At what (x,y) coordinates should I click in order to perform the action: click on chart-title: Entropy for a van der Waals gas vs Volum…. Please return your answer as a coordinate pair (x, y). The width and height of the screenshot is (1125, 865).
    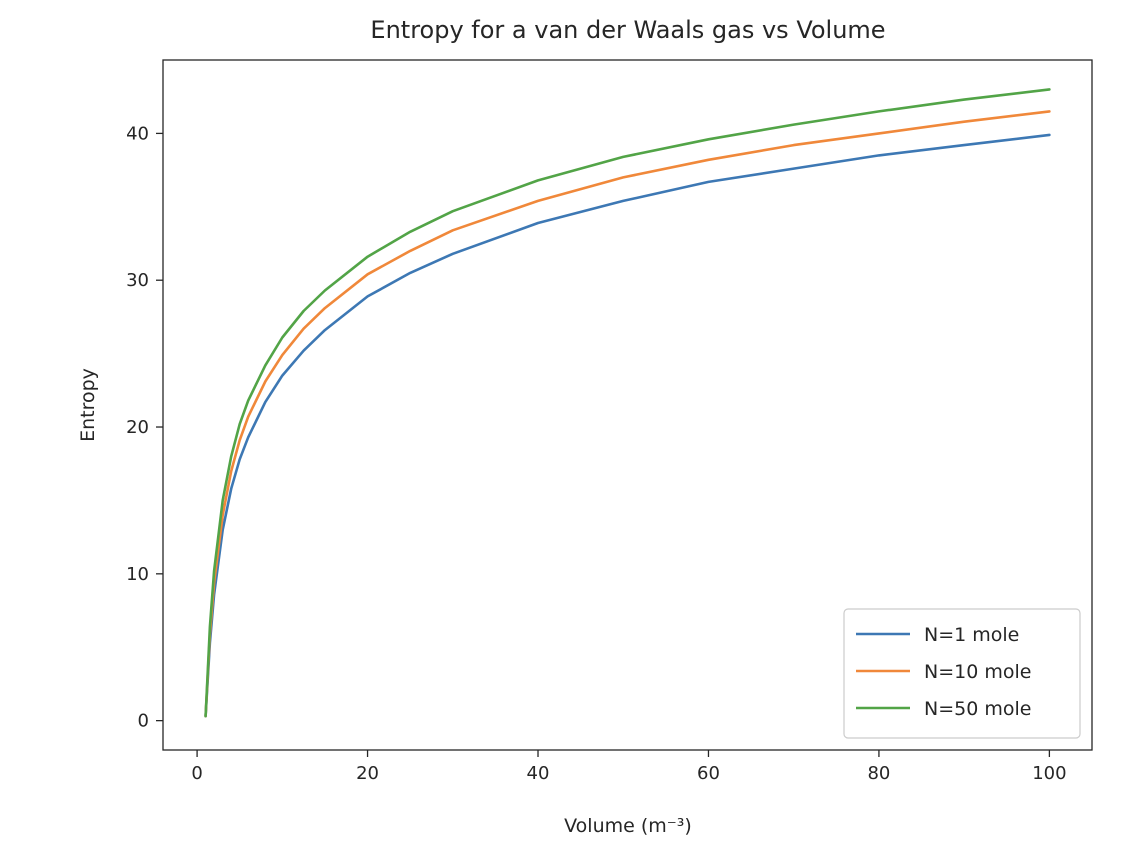
    Looking at the image, I should click on (627, 30).